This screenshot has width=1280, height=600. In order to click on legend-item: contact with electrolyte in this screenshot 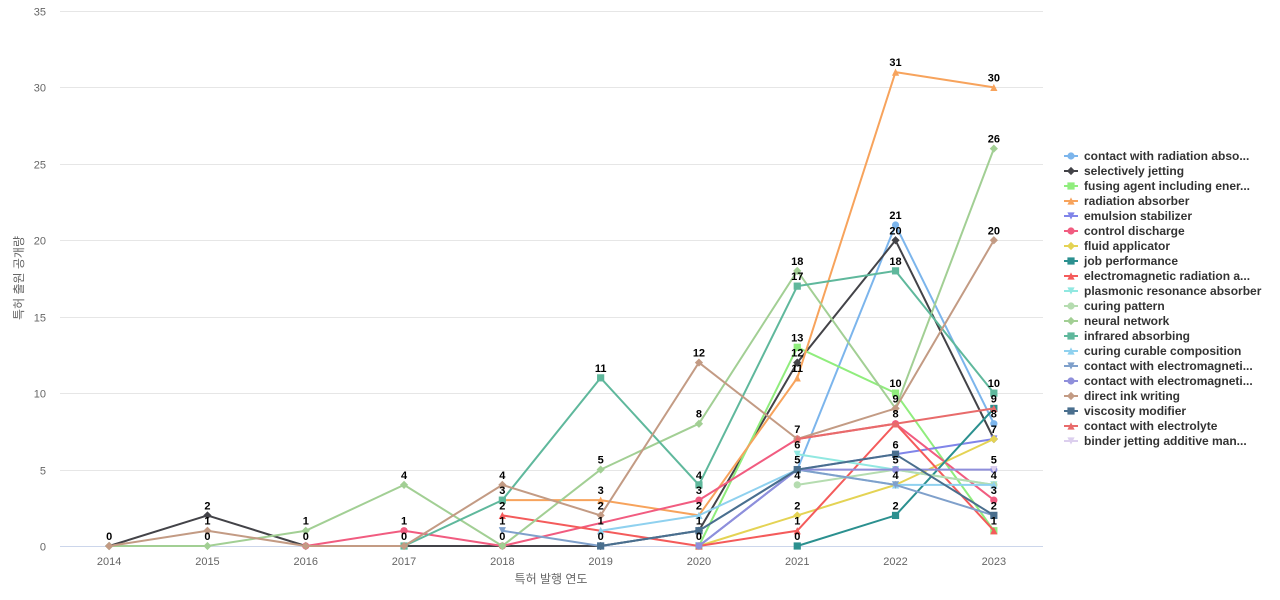, I will do `click(1141, 426)`.